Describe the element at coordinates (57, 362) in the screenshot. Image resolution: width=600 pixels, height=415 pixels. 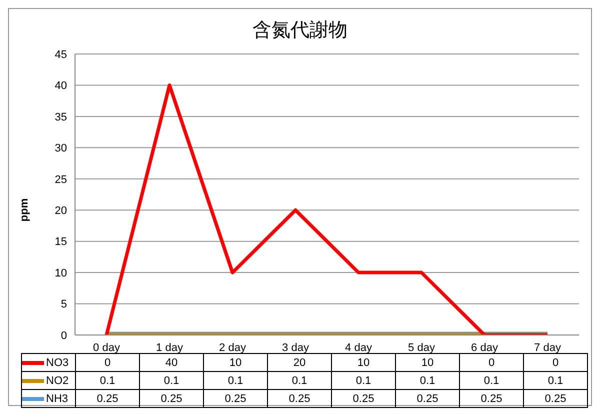
I see `legend-label: NO3` at that location.